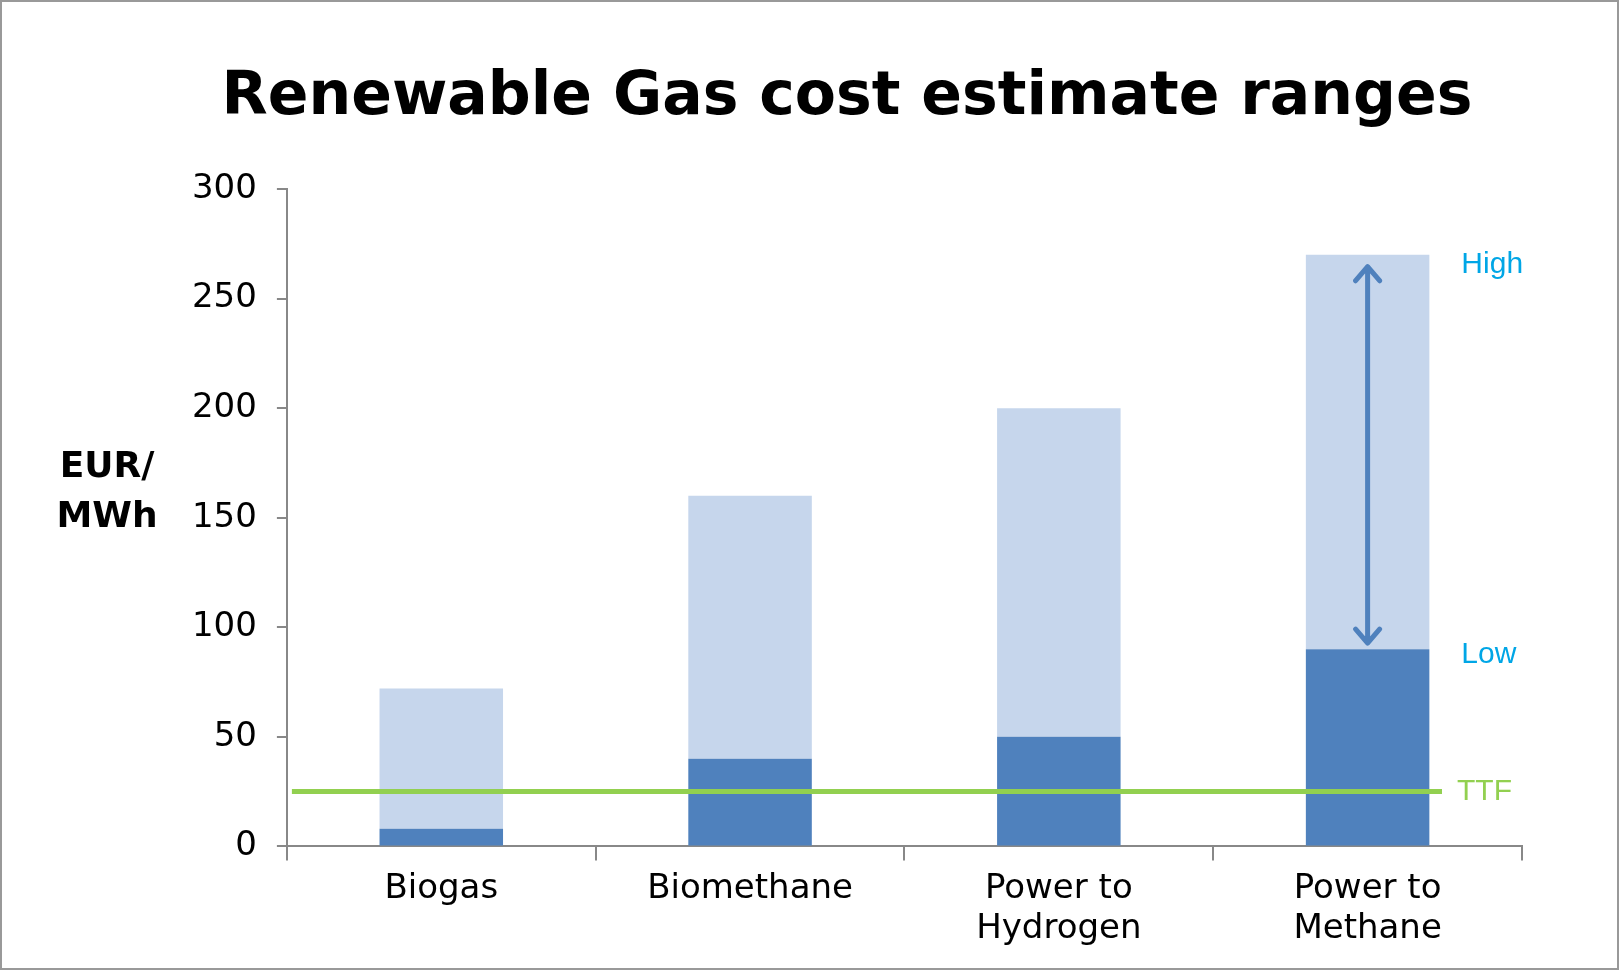  I want to click on y-tick-label: 100, so click(224, 624).